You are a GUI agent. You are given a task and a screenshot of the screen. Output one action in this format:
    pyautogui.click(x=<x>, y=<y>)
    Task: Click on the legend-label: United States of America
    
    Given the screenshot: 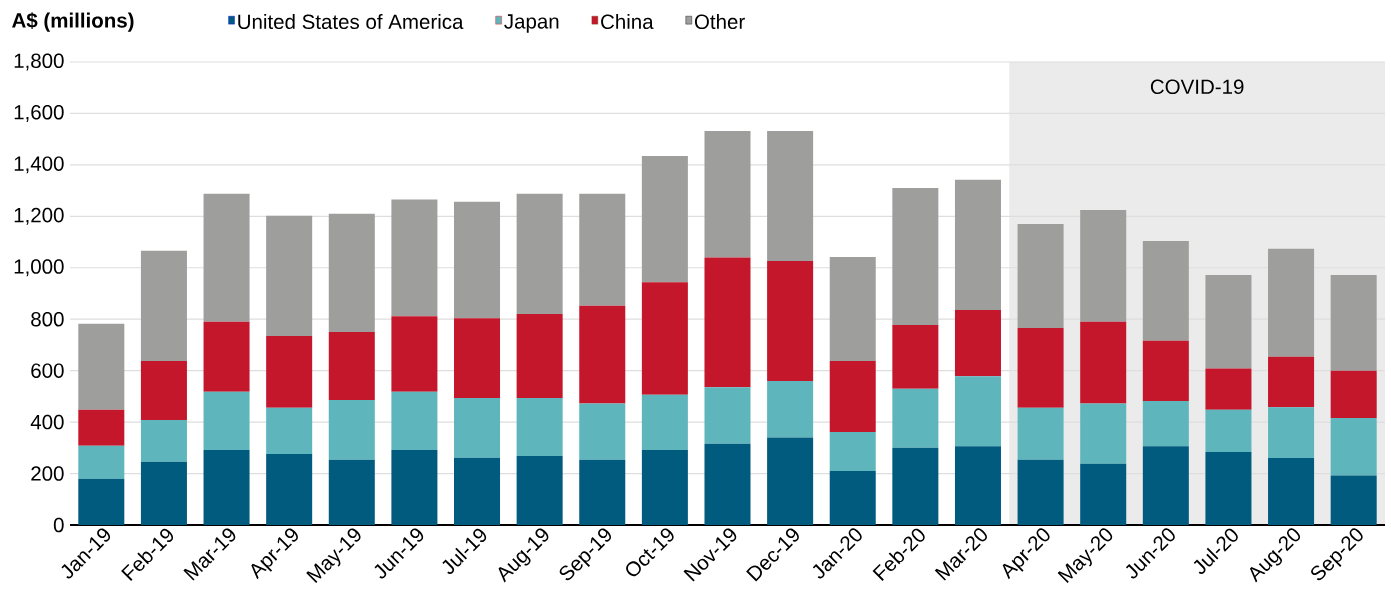 What is the action you would take?
    pyautogui.click(x=351, y=22)
    